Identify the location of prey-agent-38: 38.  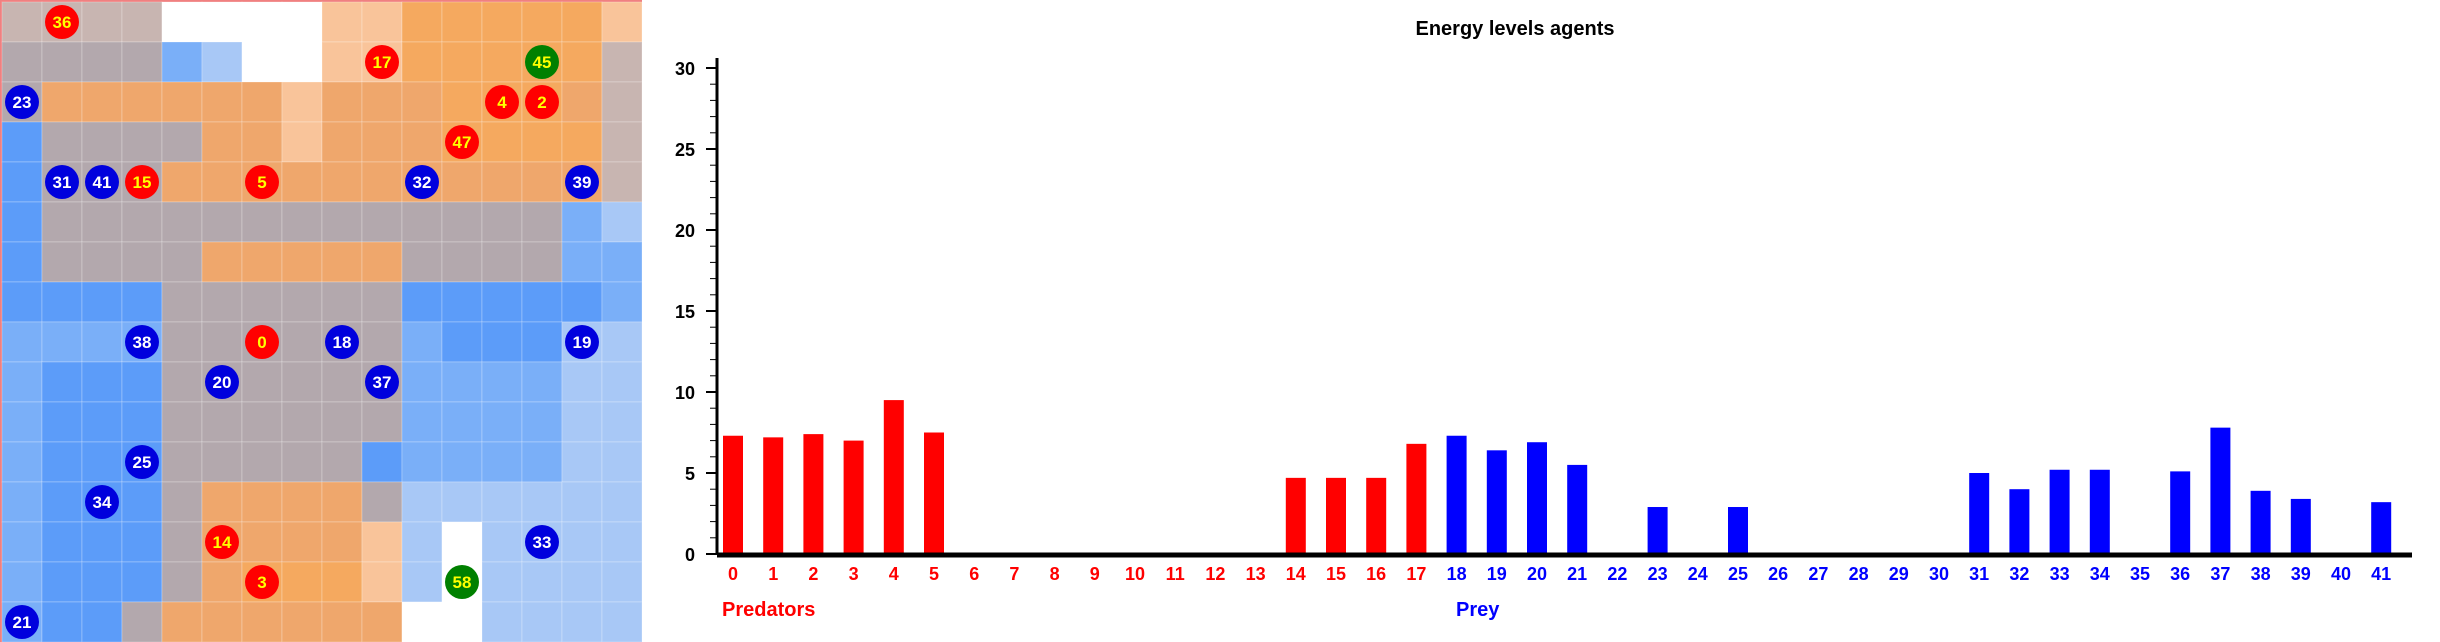
(142, 342).